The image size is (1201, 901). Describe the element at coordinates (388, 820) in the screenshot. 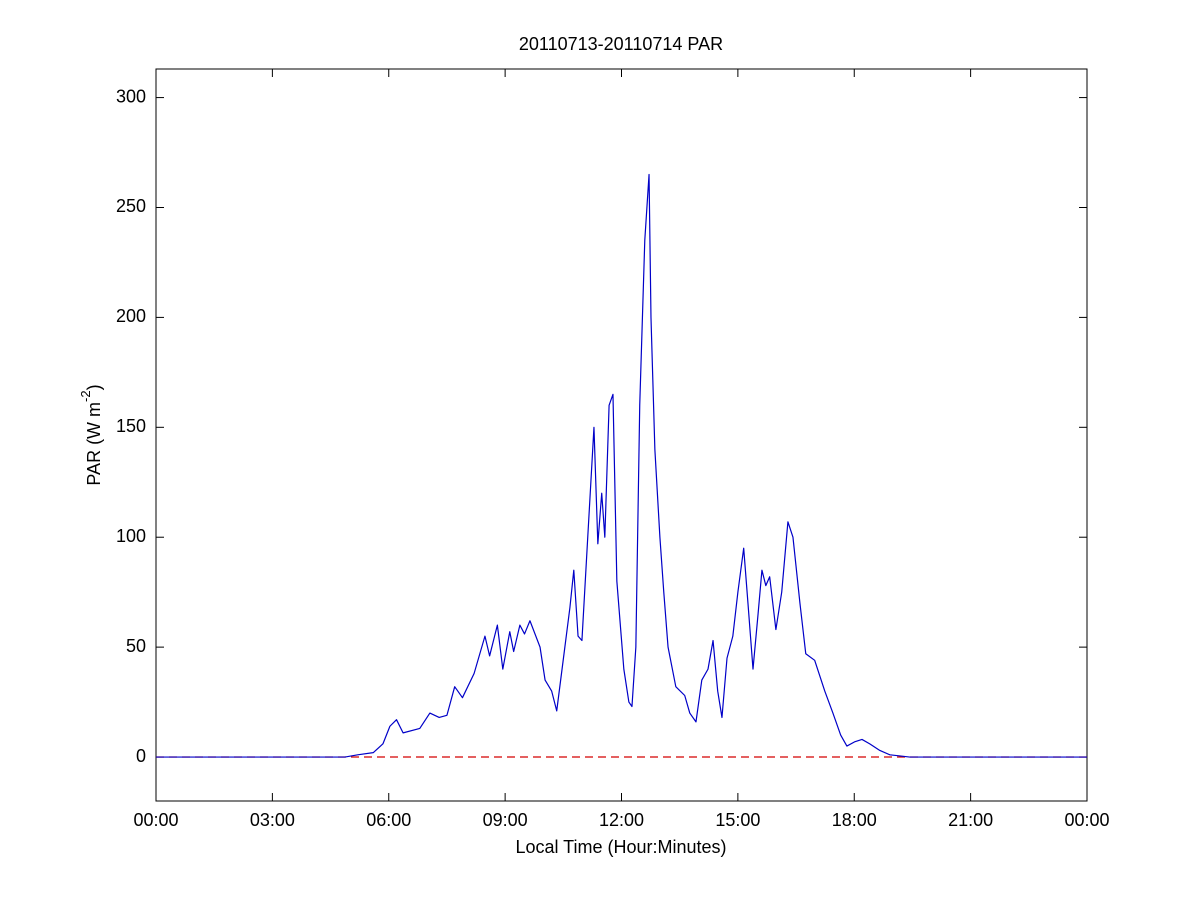

I see `x-tick-label: 06:00` at that location.